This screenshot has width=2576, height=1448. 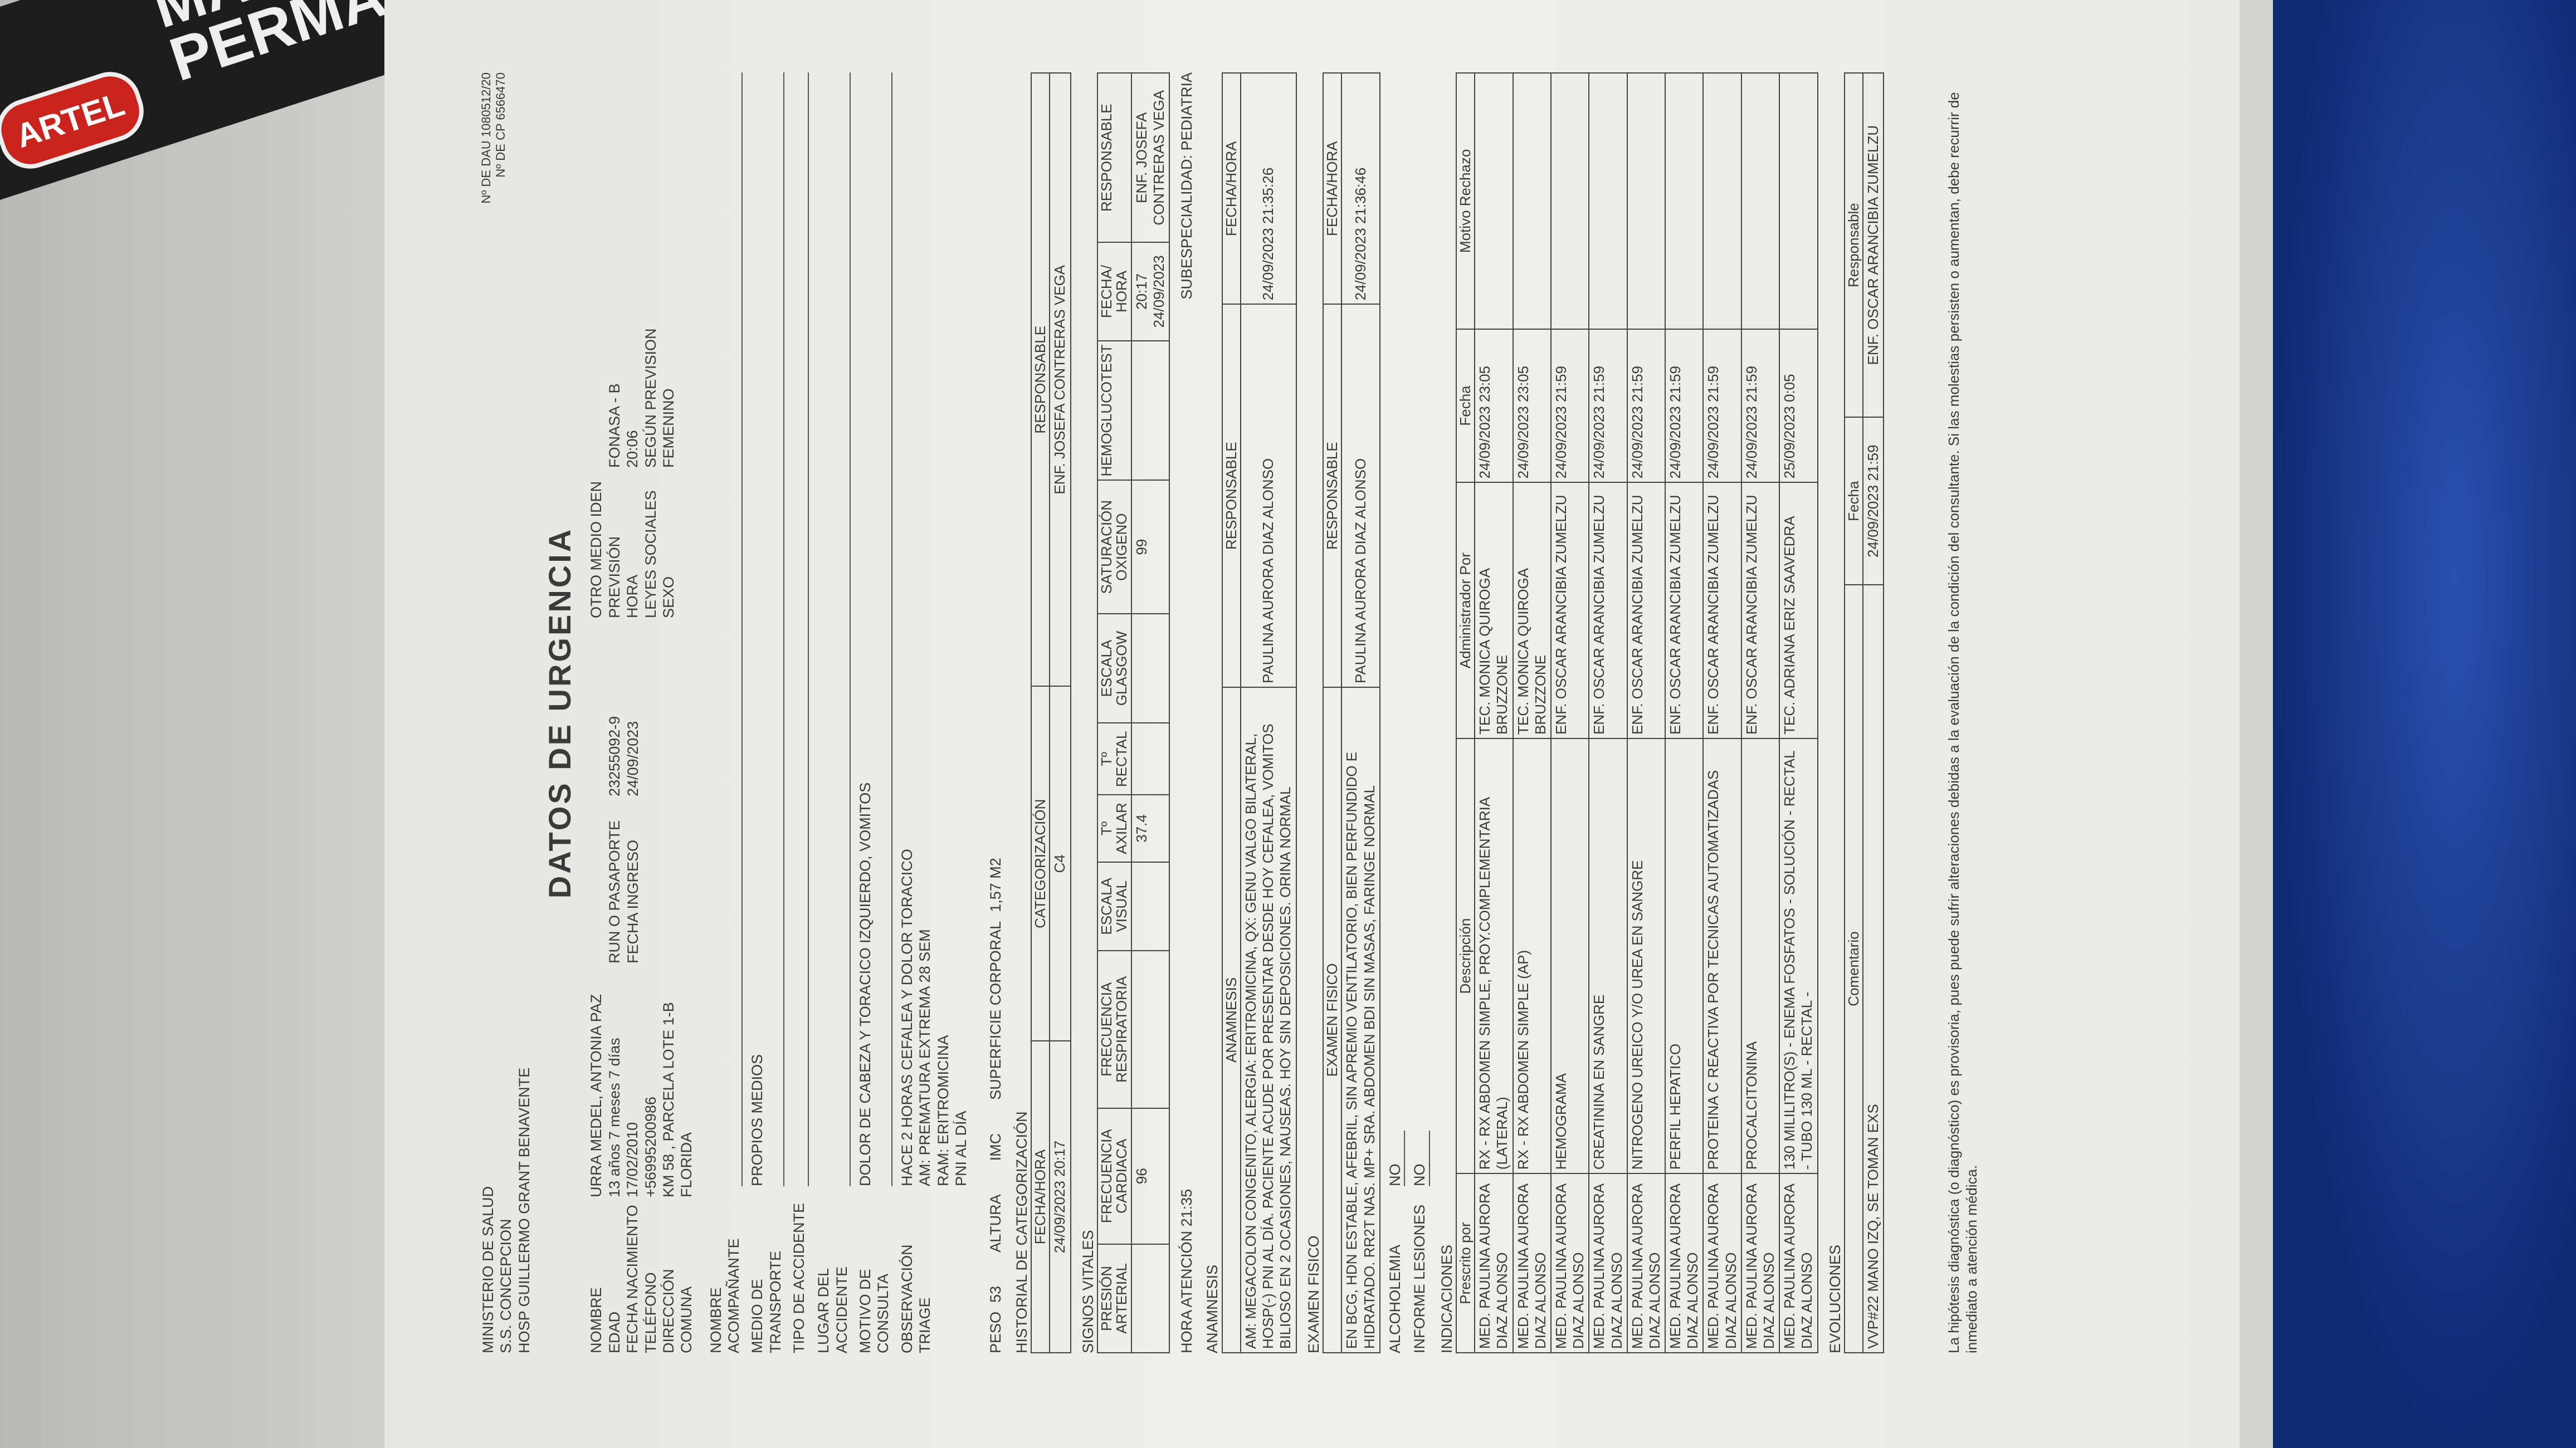 What do you see at coordinates (1360, 189) in the screenshot?
I see `table-cell: 24/09/2023 21:36:46` at bounding box center [1360, 189].